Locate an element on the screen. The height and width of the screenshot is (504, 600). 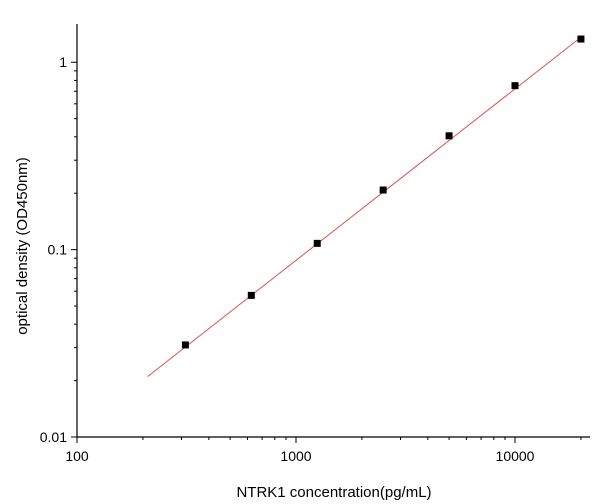
x-tick-label: 100 is located at coordinates (77, 456).